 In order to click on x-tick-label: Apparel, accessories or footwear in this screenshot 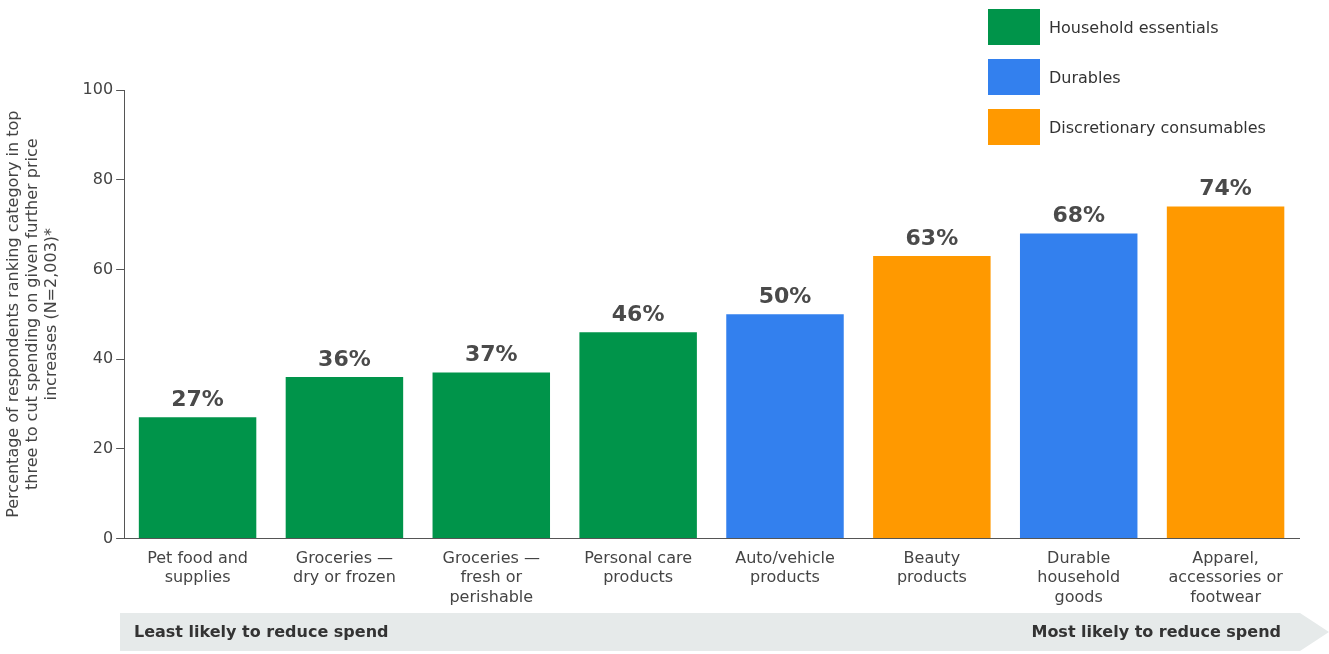, I will do `click(1226, 577)`.